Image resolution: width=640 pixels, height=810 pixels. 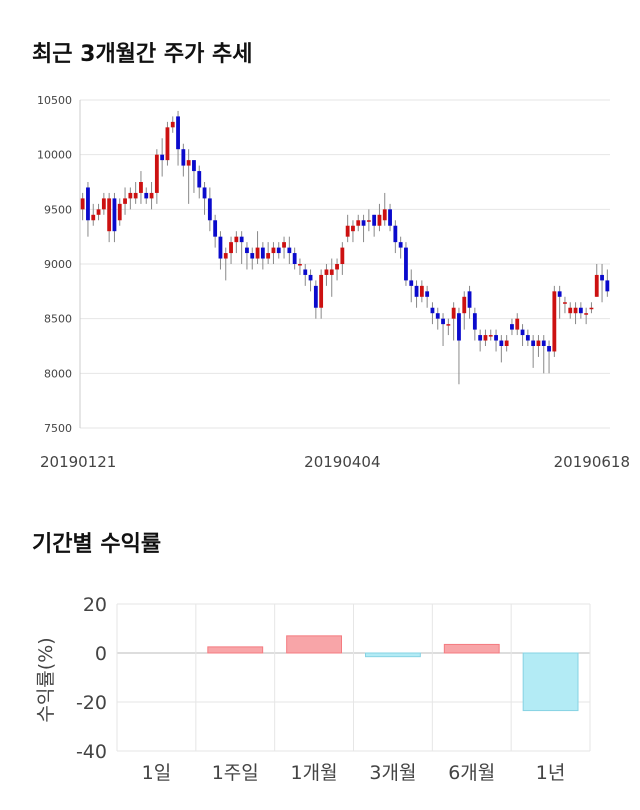 I want to click on returns-grid, so click(x=353, y=677).